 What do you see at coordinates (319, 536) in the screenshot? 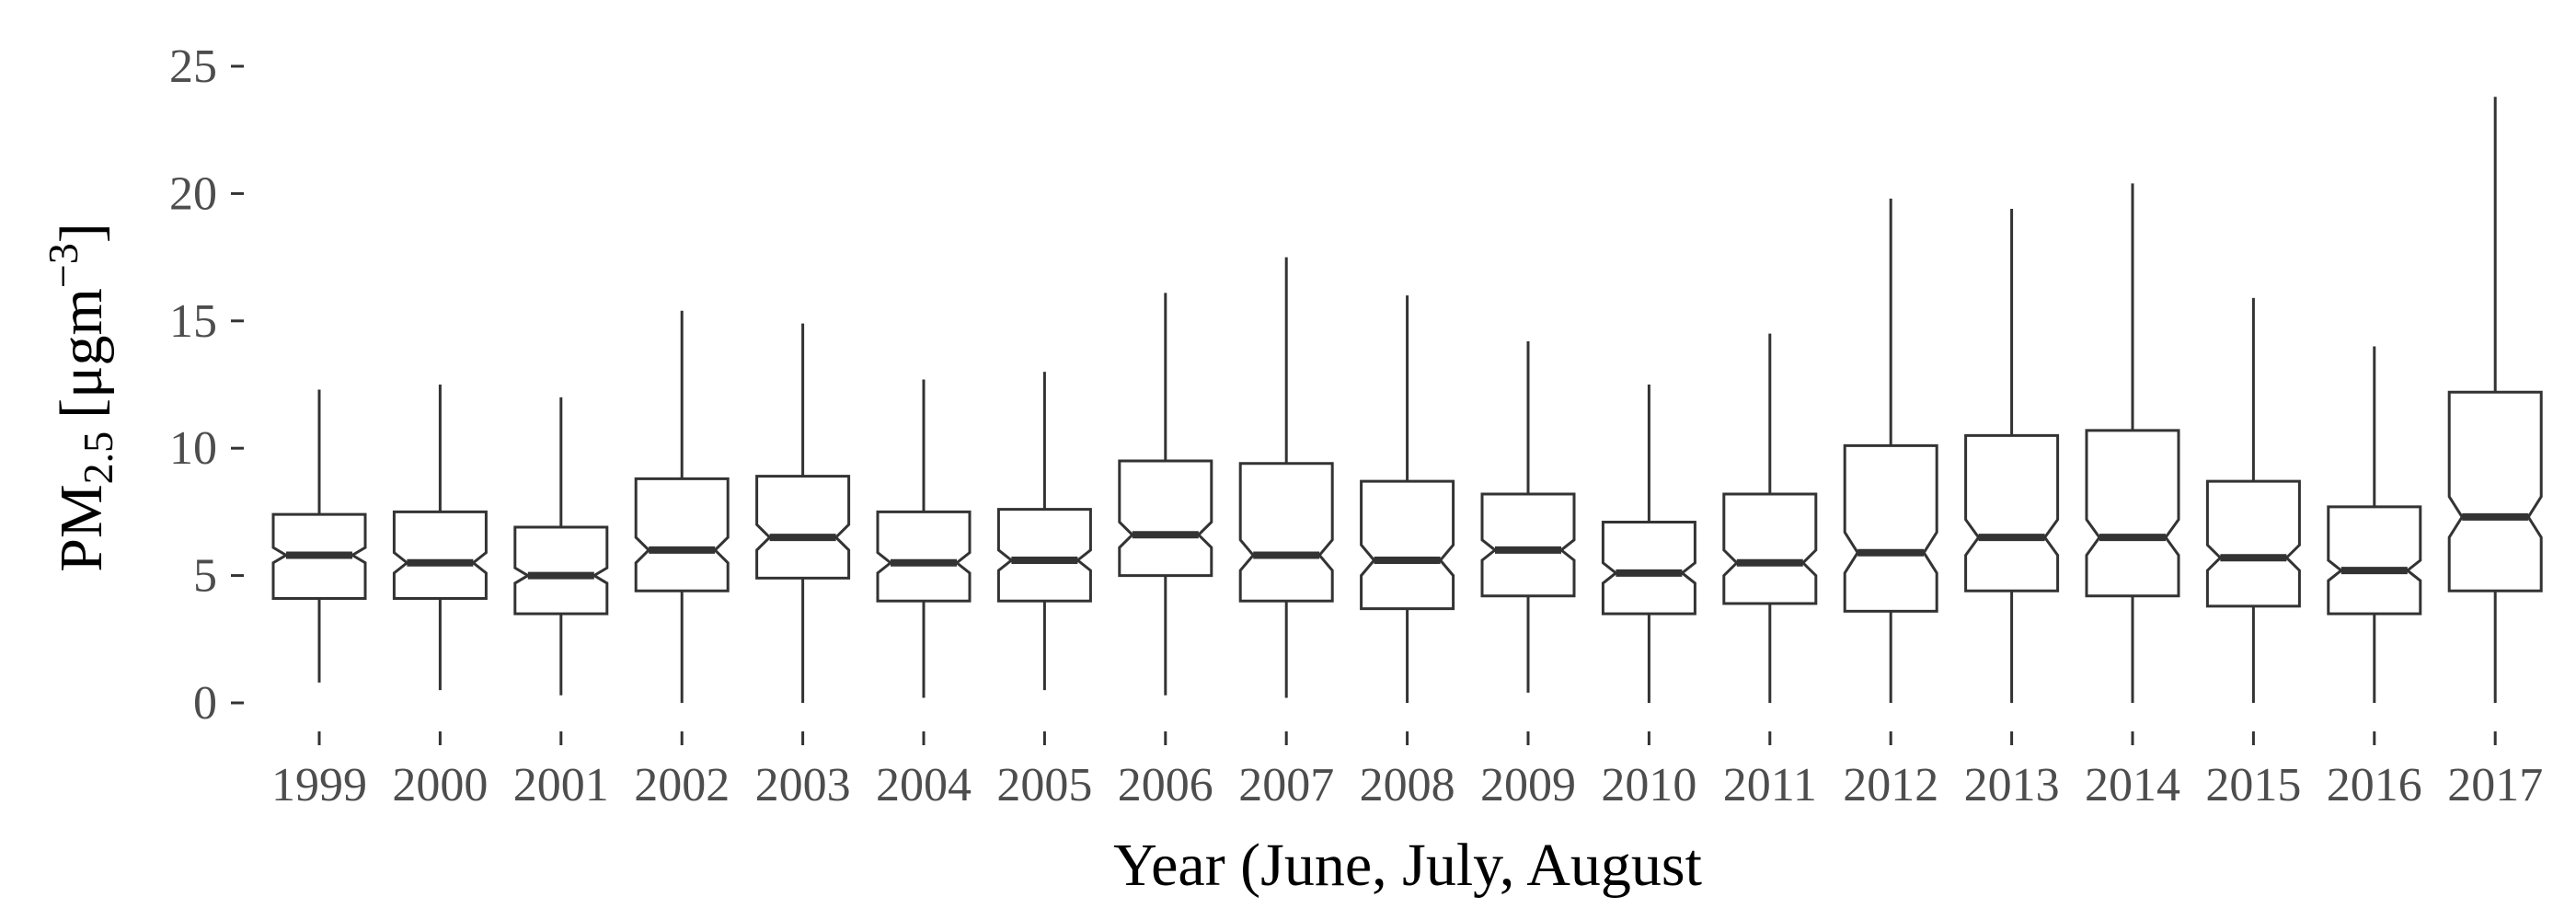
I see `box-1999` at bounding box center [319, 536].